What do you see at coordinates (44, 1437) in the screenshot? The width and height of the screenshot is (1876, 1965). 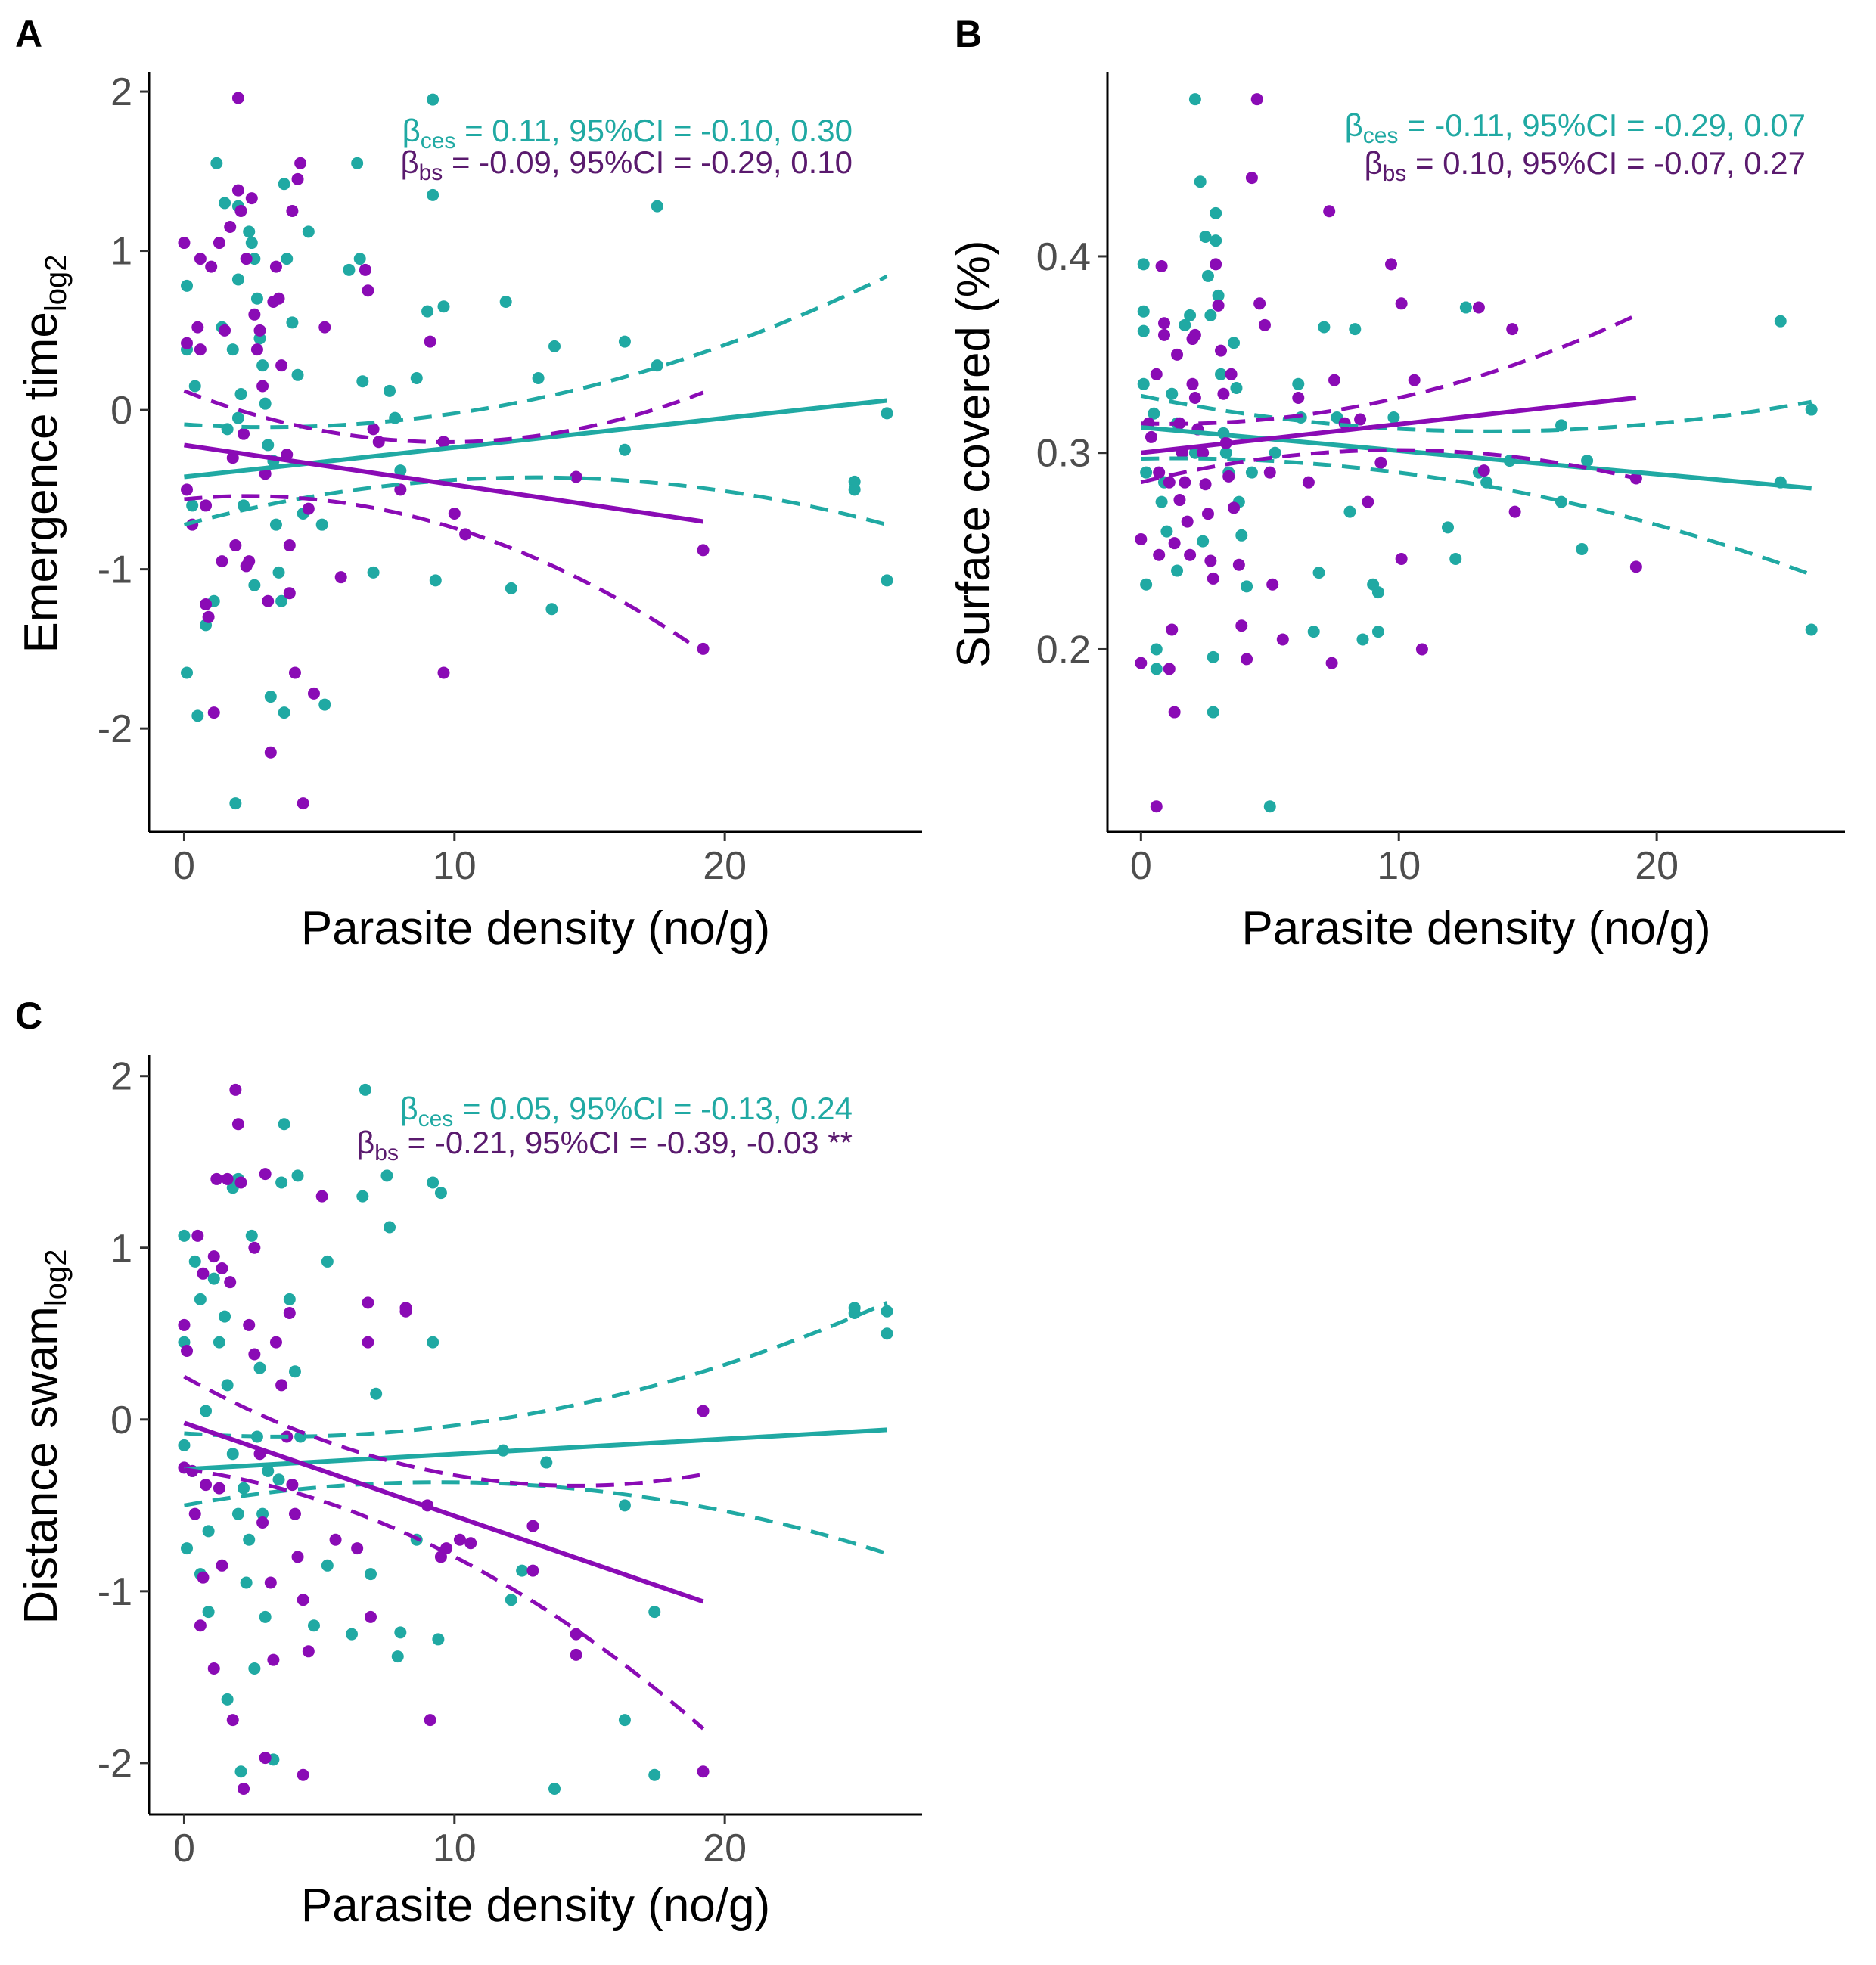 I see `y-axis-title: Distance swamlog2` at bounding box center [44, 1437].